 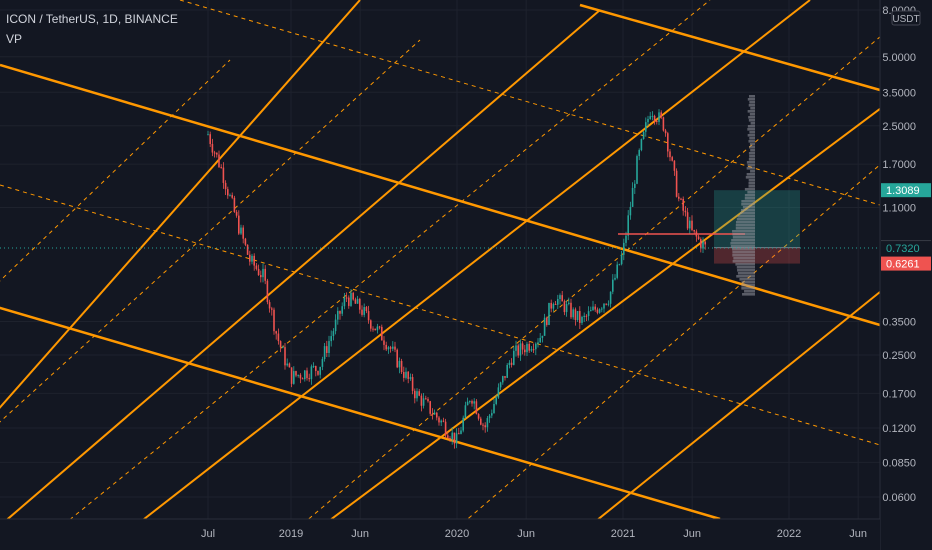 I want to click on symbol-title: ICON / TetherUS, 1D, BINANCE, so click(x=92, y=19).